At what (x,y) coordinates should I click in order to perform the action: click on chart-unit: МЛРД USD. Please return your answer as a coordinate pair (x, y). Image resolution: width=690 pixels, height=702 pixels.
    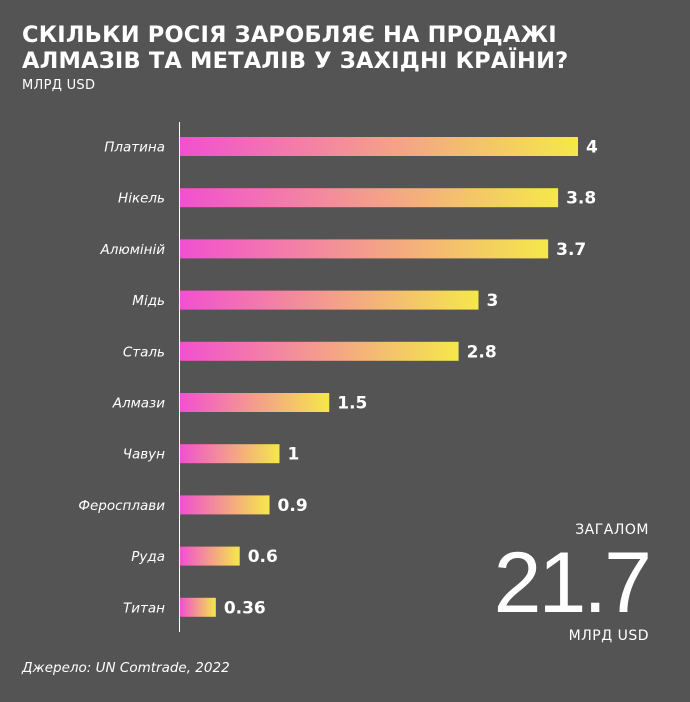
    Looking at the image, I should click on (59, 85).